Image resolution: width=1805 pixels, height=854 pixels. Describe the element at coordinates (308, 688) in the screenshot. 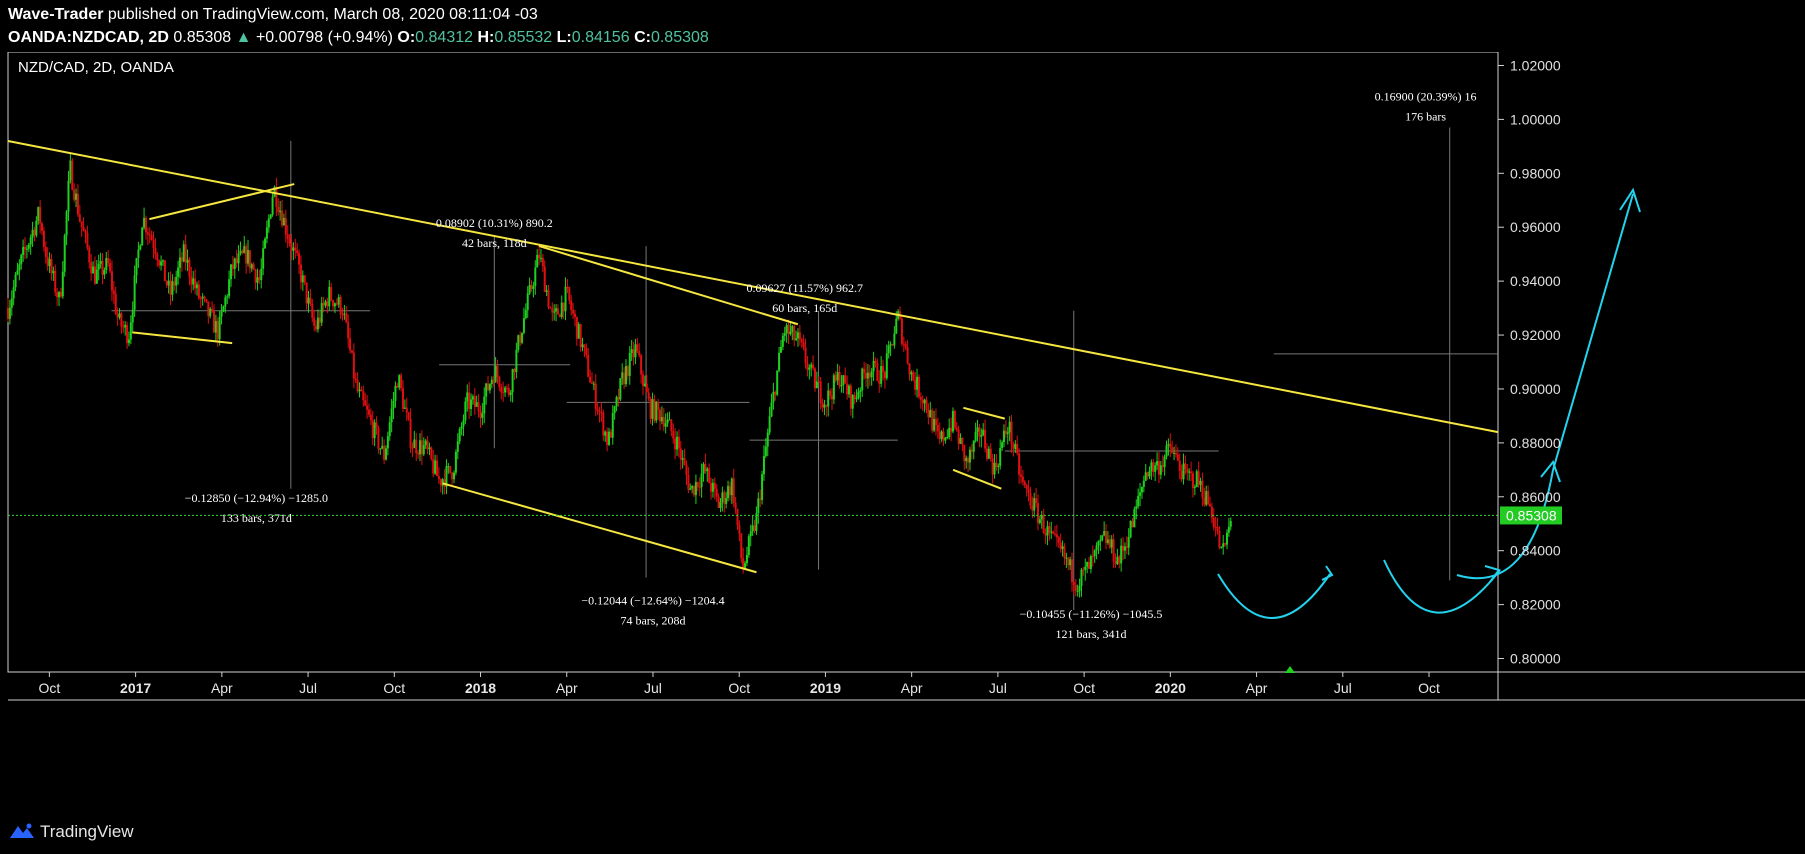

I see `x-tick-label: Jul` at that location.